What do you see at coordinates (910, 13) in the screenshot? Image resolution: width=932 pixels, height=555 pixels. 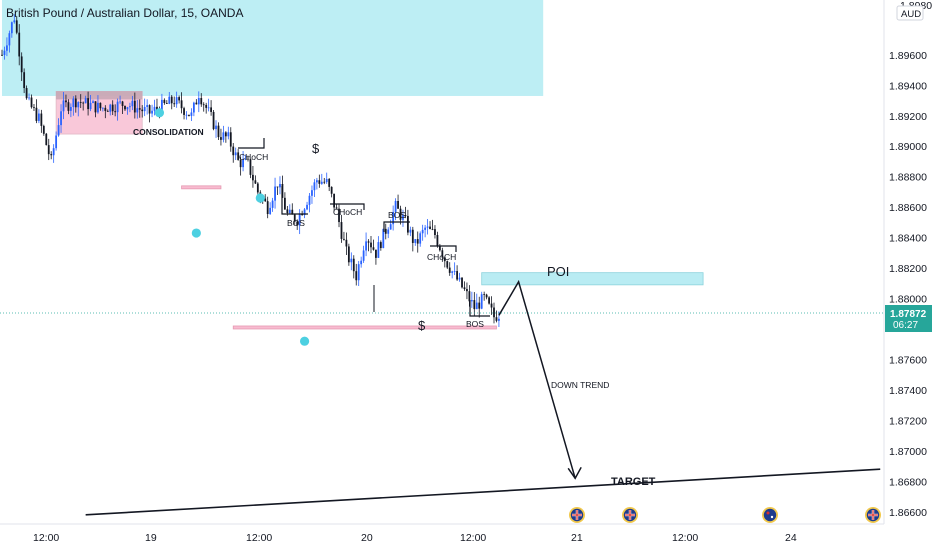 I see `currency-badge` at bounding box center [910, 13].